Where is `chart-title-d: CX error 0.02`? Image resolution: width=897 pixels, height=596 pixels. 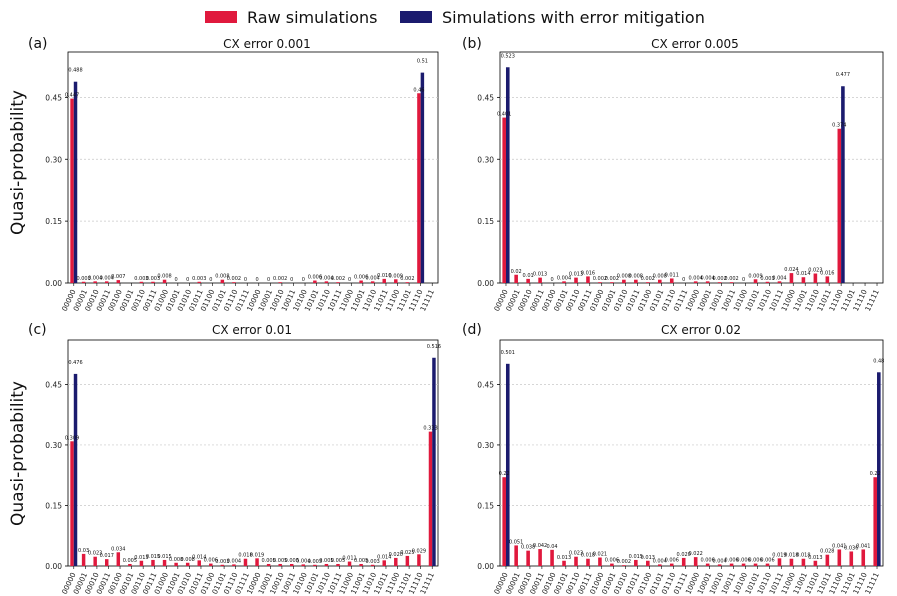
chart-title-d: CX error 0.02 is located at coordinates (701, 330).